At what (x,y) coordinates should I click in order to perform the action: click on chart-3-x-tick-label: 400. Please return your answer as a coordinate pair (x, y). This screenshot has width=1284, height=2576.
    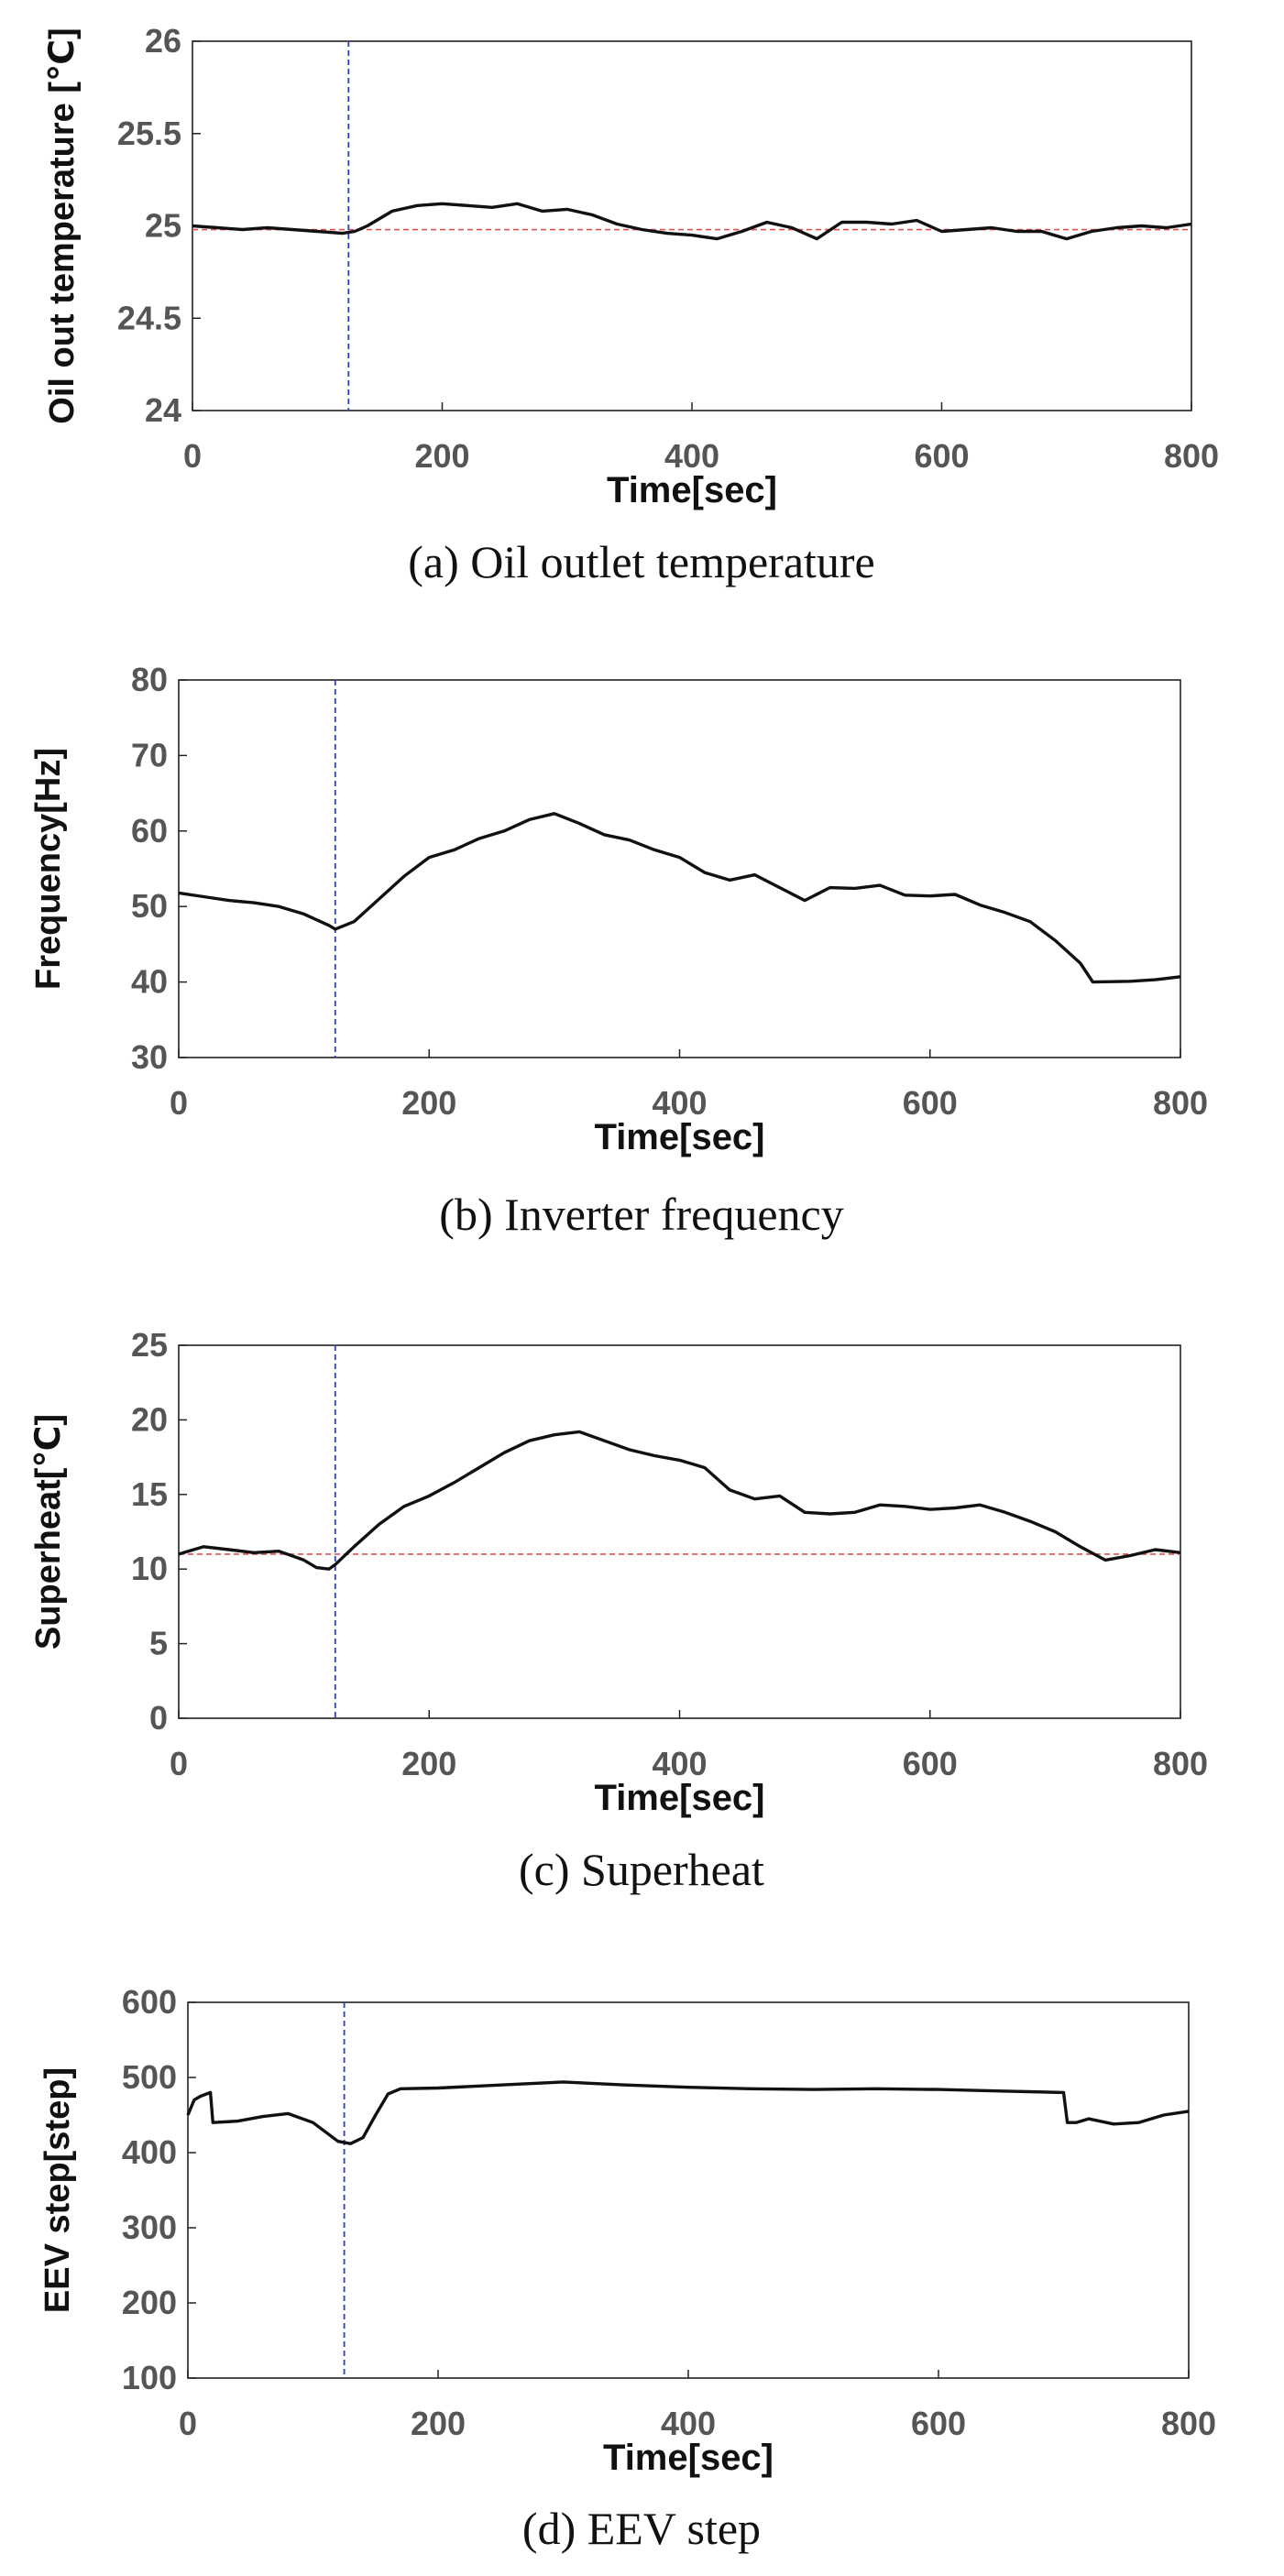
    Looking at the image, I should click on (688, 2423).